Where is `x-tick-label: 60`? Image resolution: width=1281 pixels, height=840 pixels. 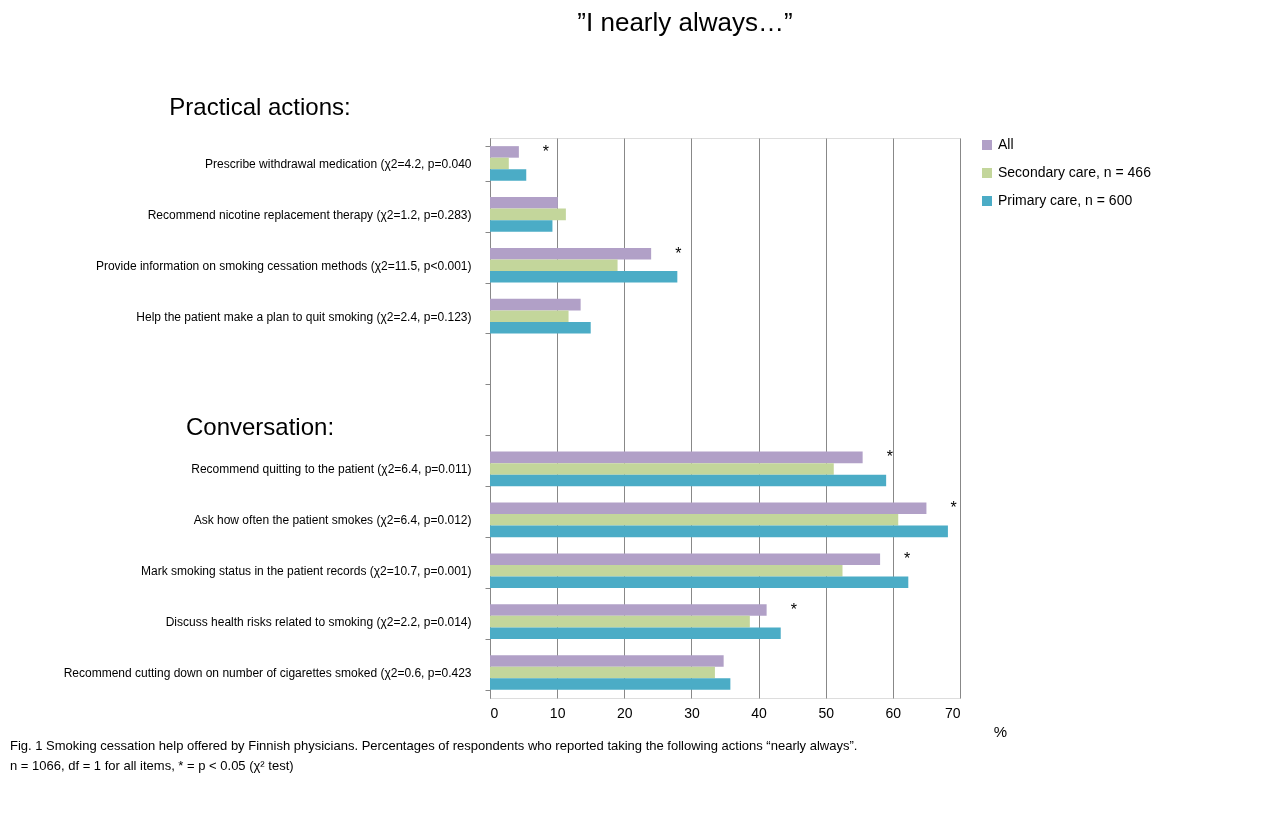
x-tick-label: 60 is located at coordinates (893, 712).